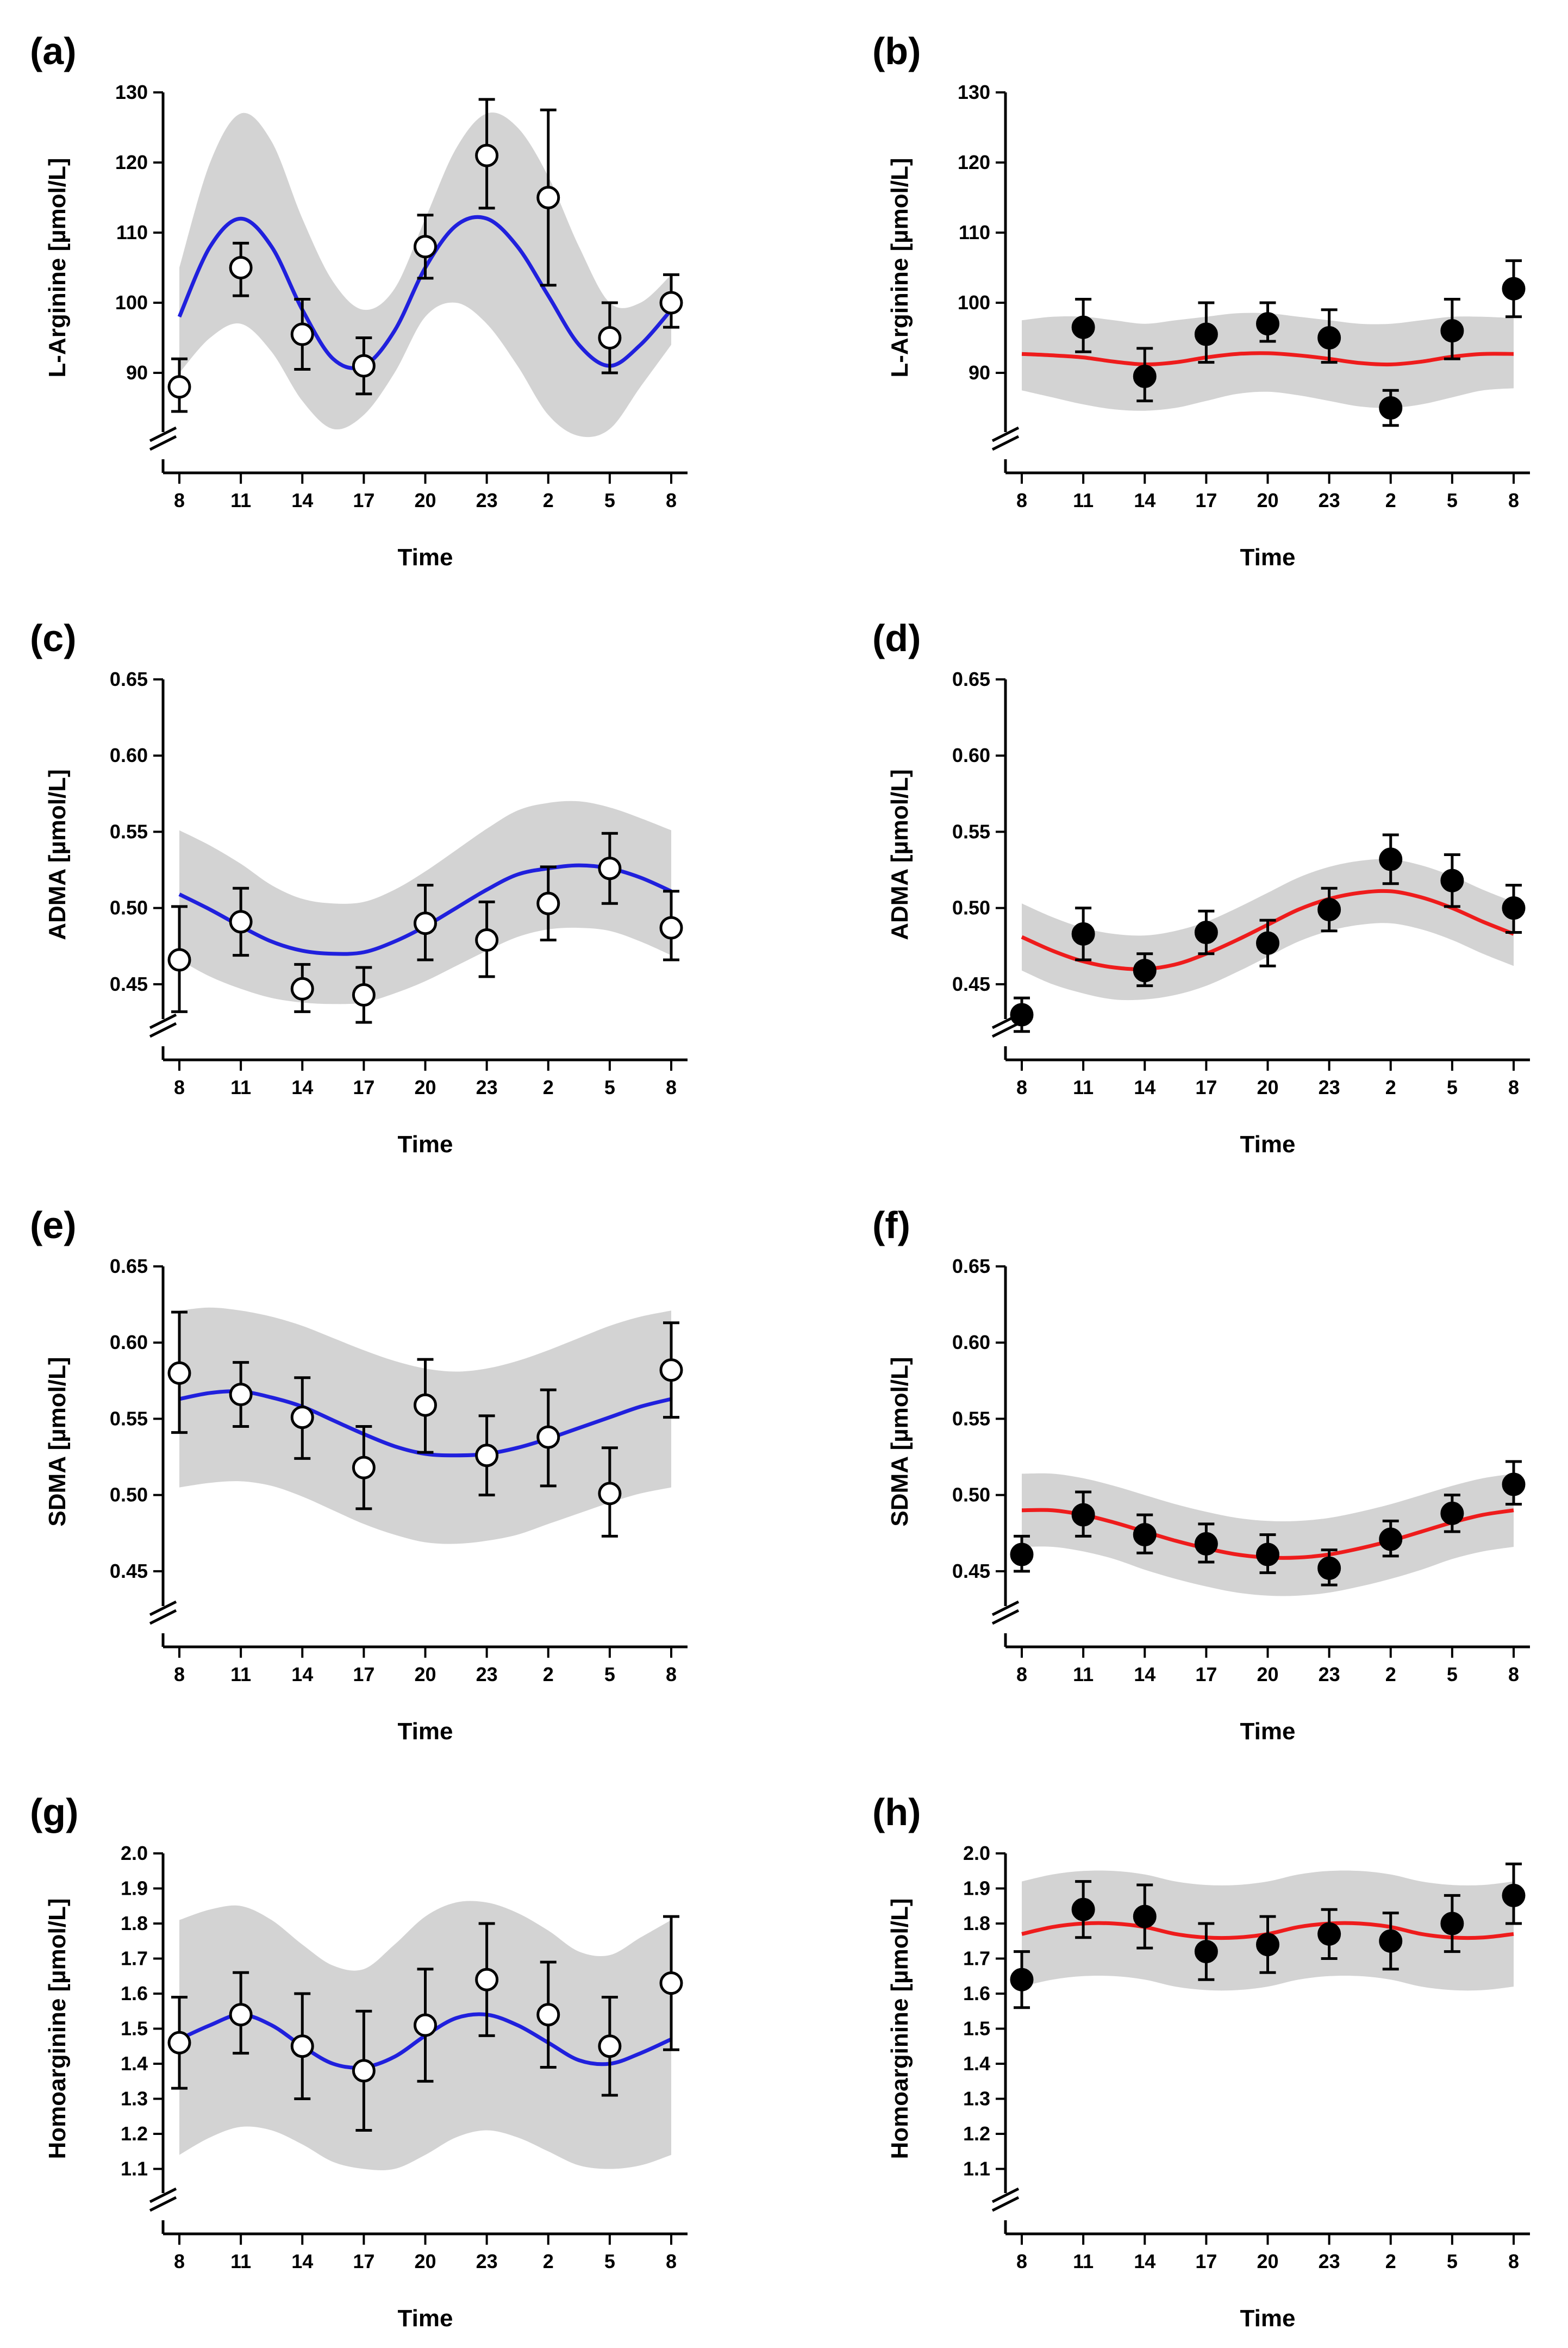 The image size is (1568, 2348). What do you see at coordinates (976, 2029) in the screenshot?
I see `y-tick-label: 1.5` at bounding box center [976, 2029].